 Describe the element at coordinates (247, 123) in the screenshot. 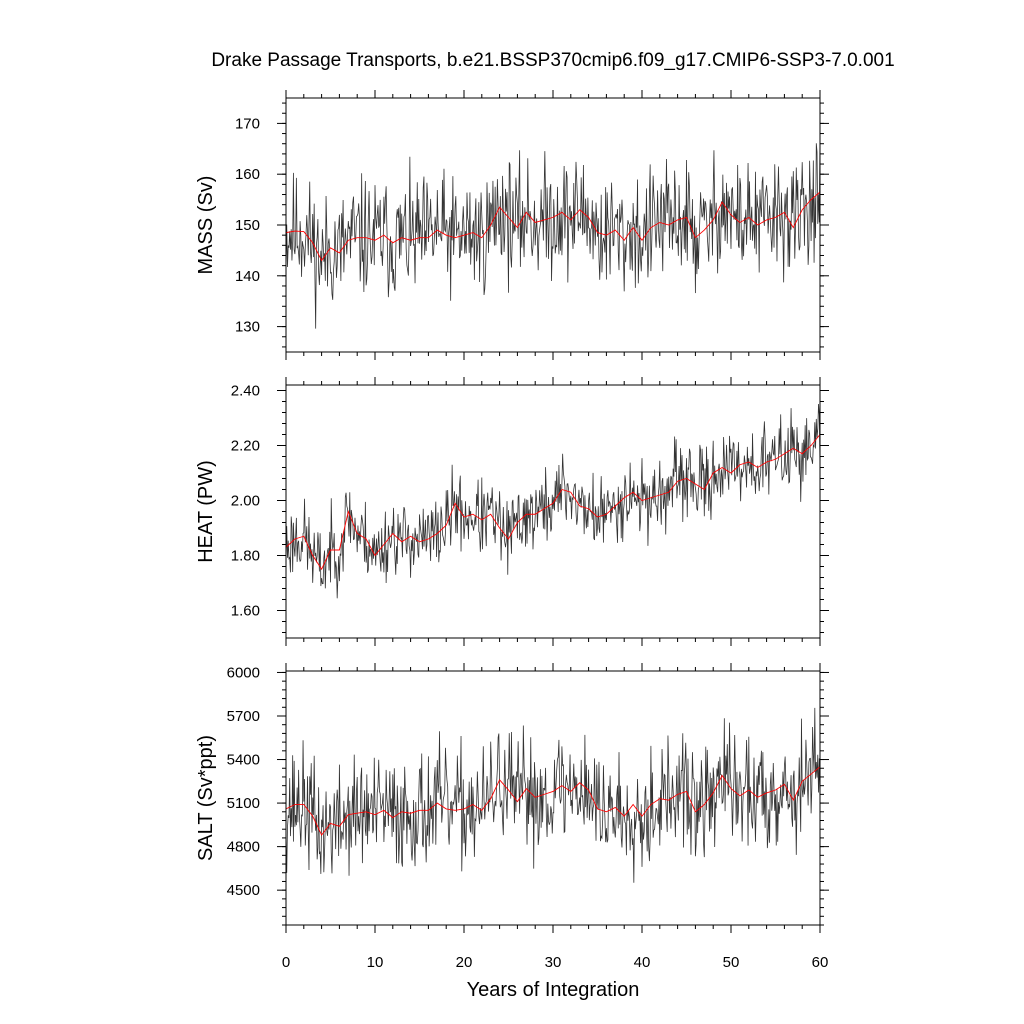

I see `y-tick-label: 170` at that location.